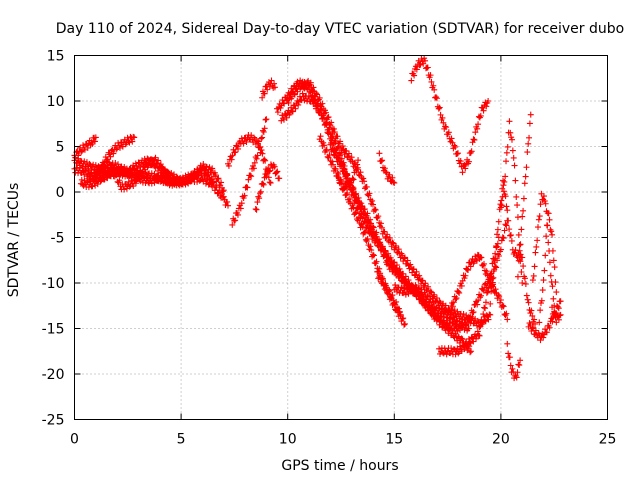 This screenshot has height=480, width=640. Describe the element at coordinates (56, 102) in the screenshot. I see `y-tick-label: 10` at that location.